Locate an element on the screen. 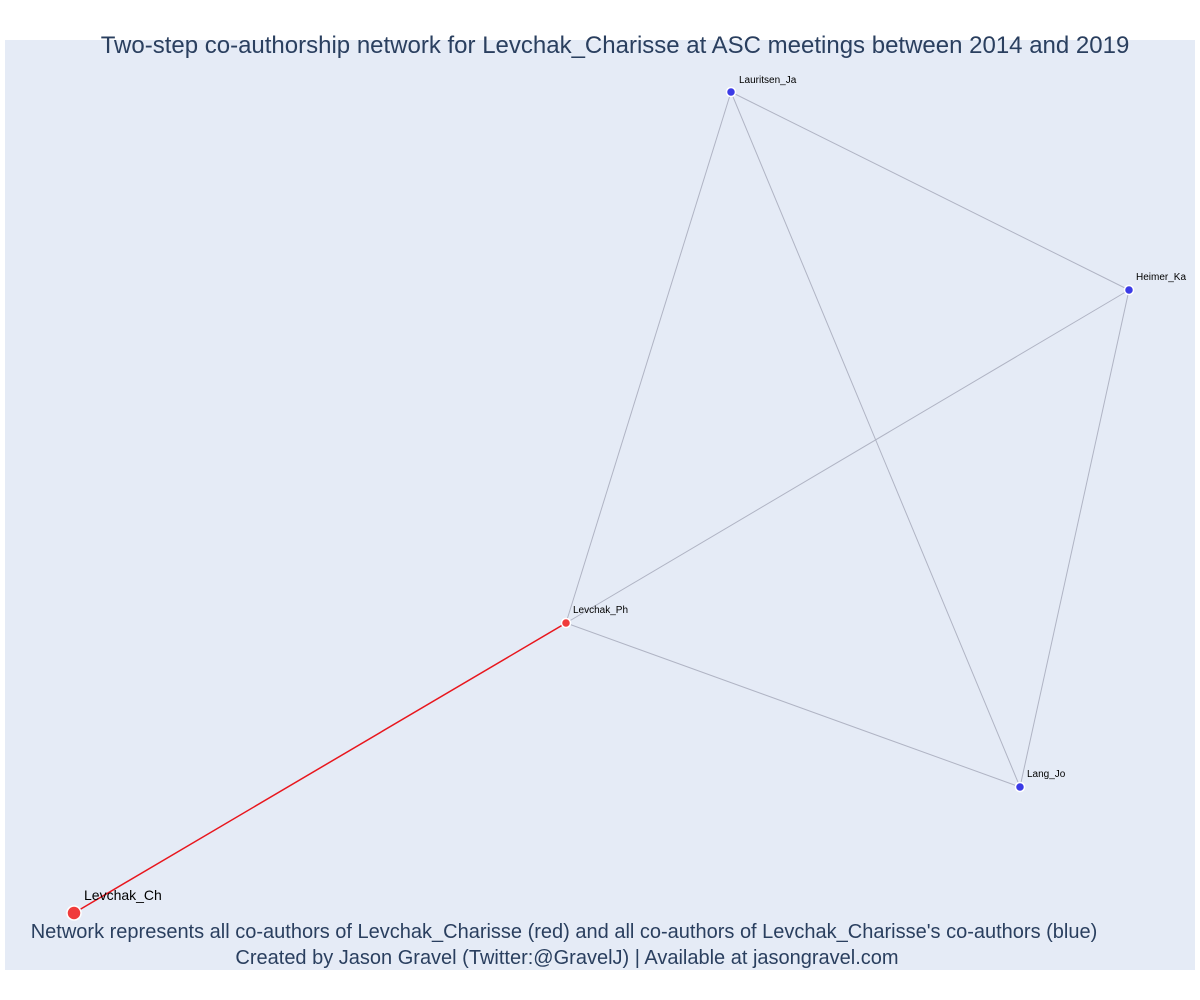  node-label-Lang_Jo: Lang_Jo is located at coordinates (1046, 774).